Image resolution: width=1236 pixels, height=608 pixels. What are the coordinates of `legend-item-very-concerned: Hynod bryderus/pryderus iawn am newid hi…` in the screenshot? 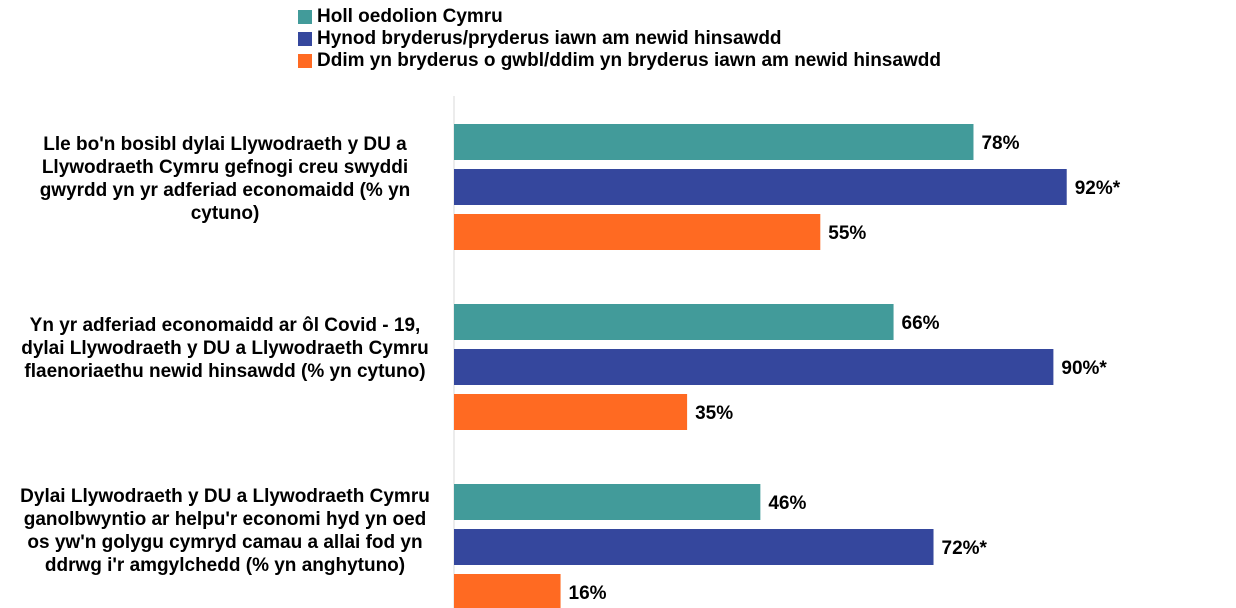 It's located at (619, 39).